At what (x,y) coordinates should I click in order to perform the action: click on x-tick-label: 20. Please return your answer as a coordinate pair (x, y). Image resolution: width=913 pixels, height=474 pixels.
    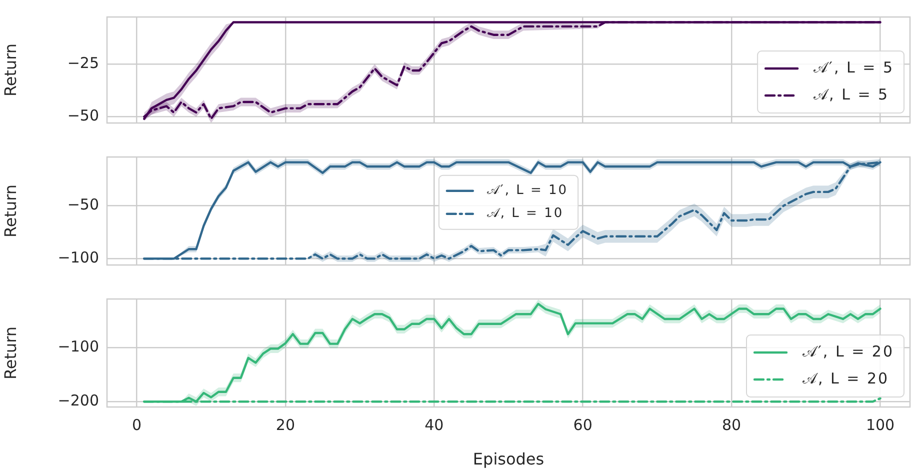
    Looking at the image, I should click on (285, 425).